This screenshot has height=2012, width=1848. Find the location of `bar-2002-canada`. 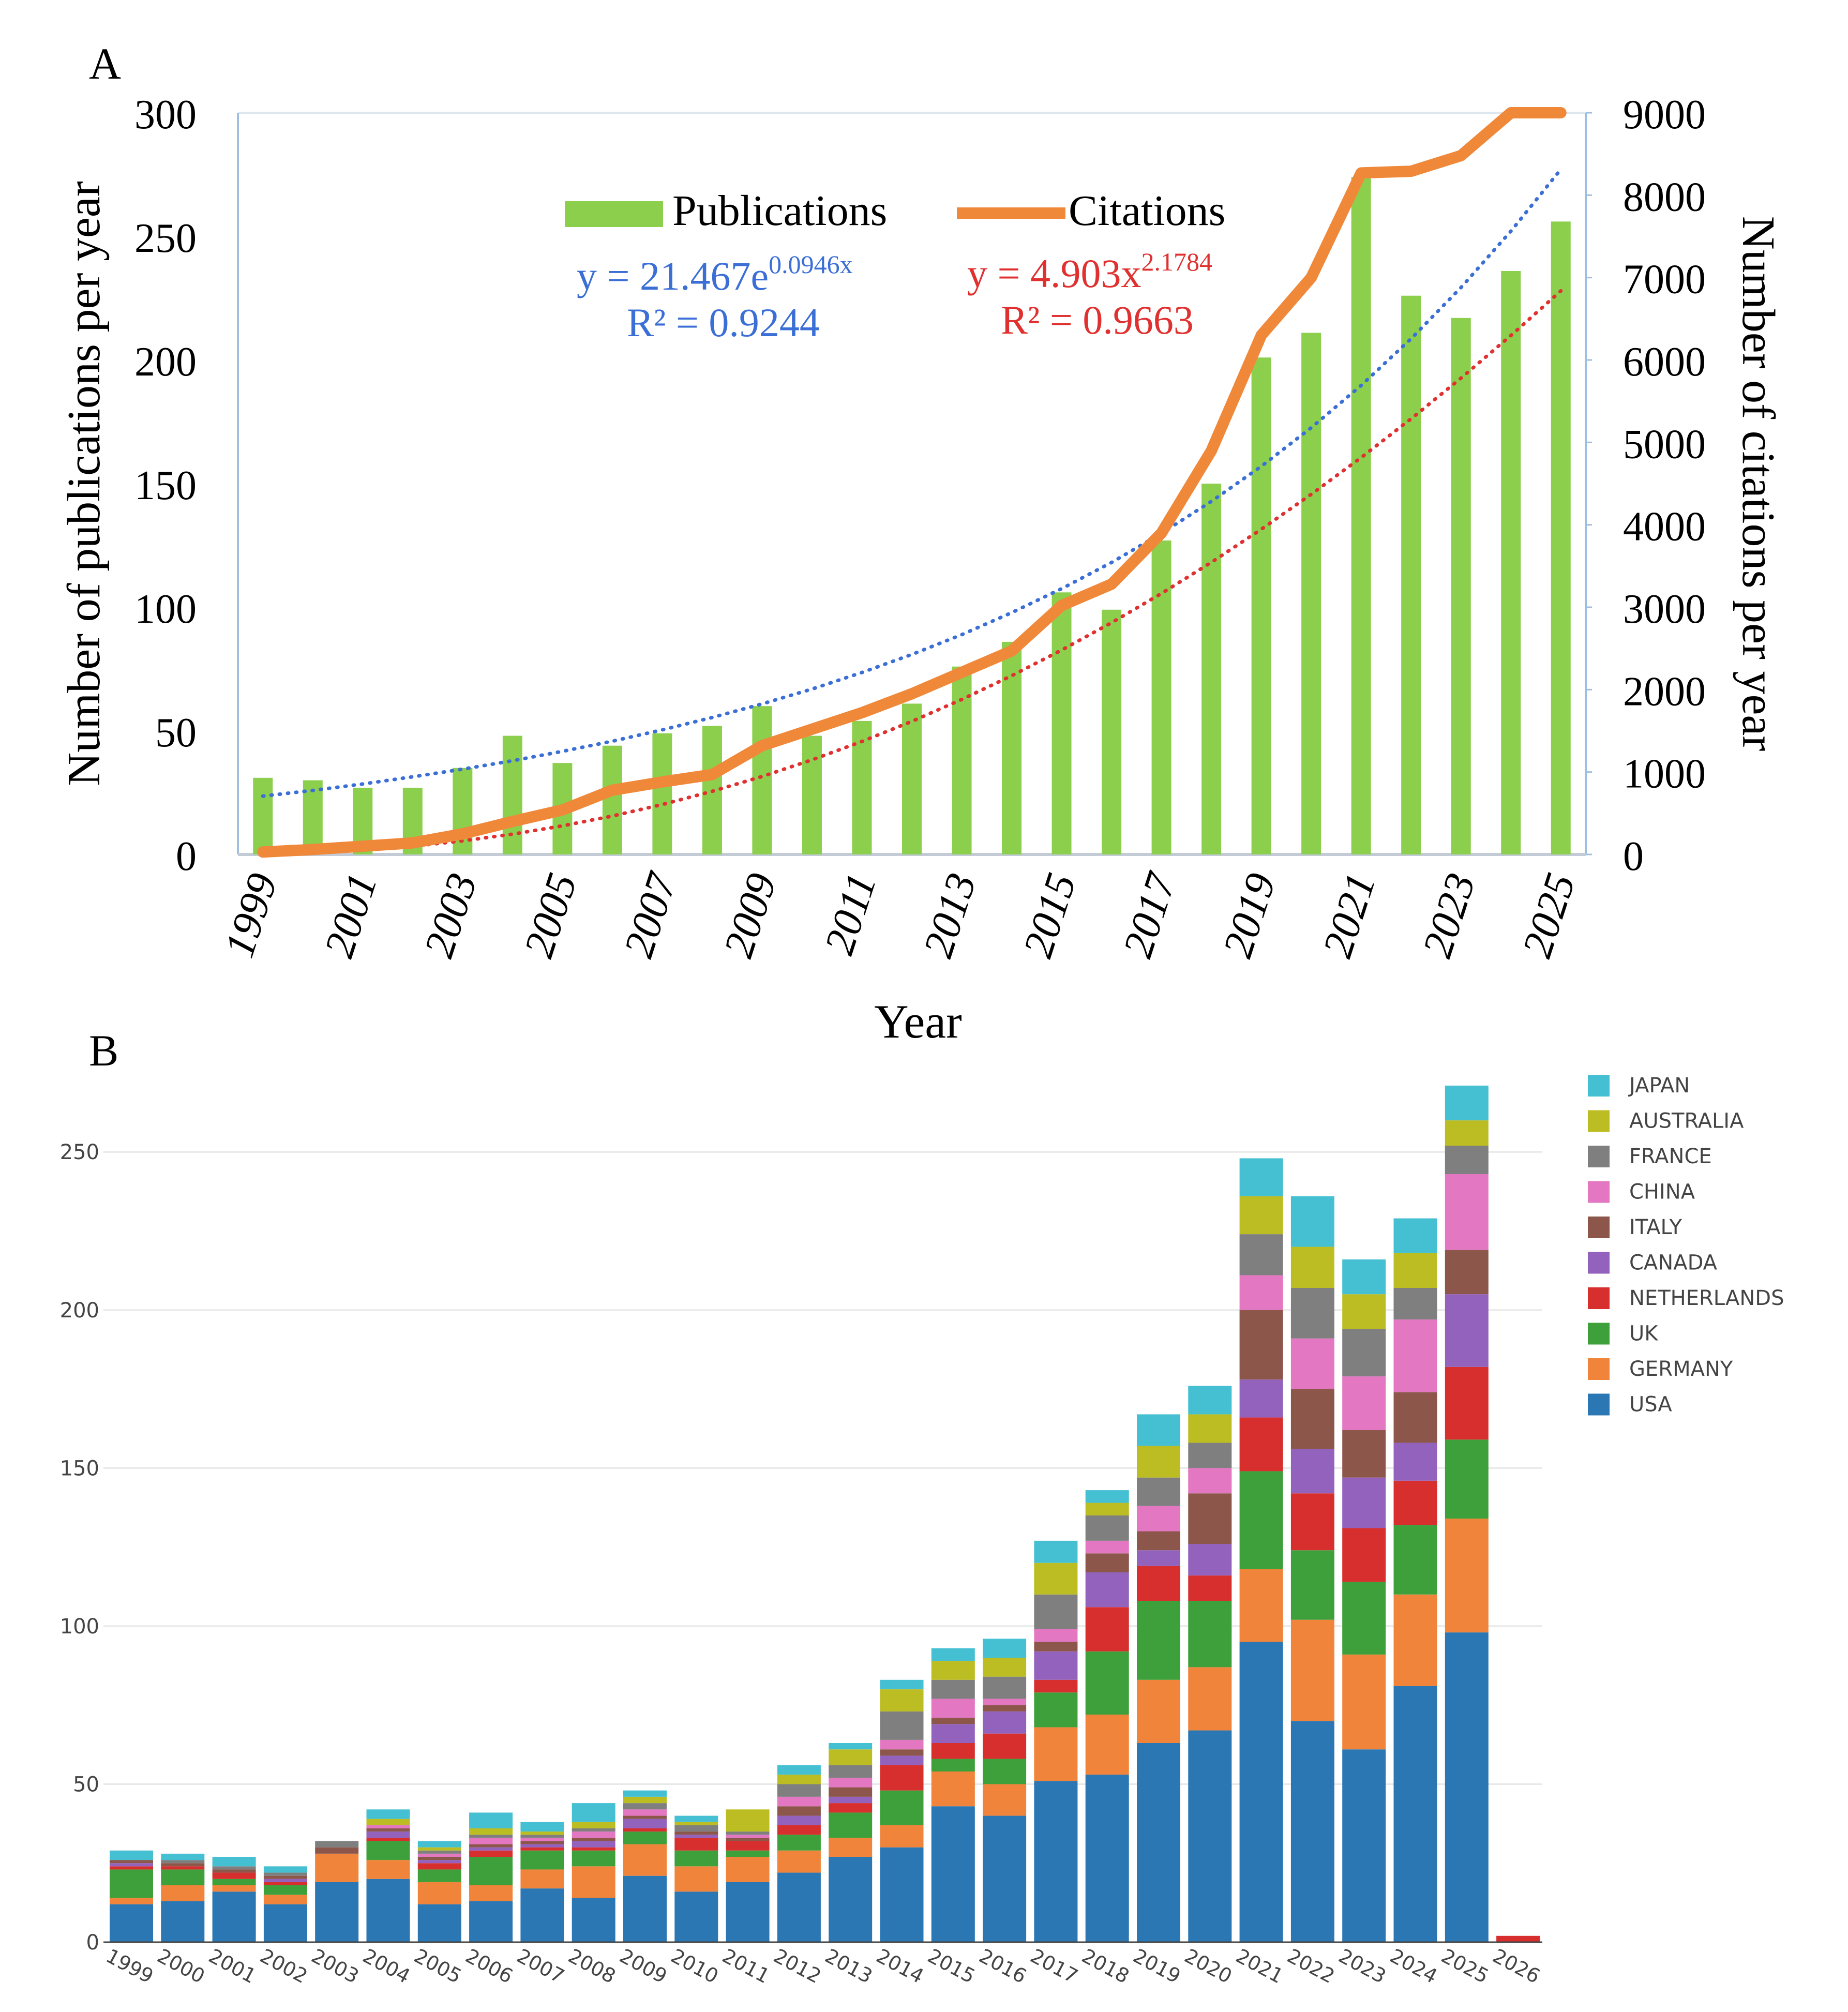

bar-2002-canada is located at coordinates (285, 1881).